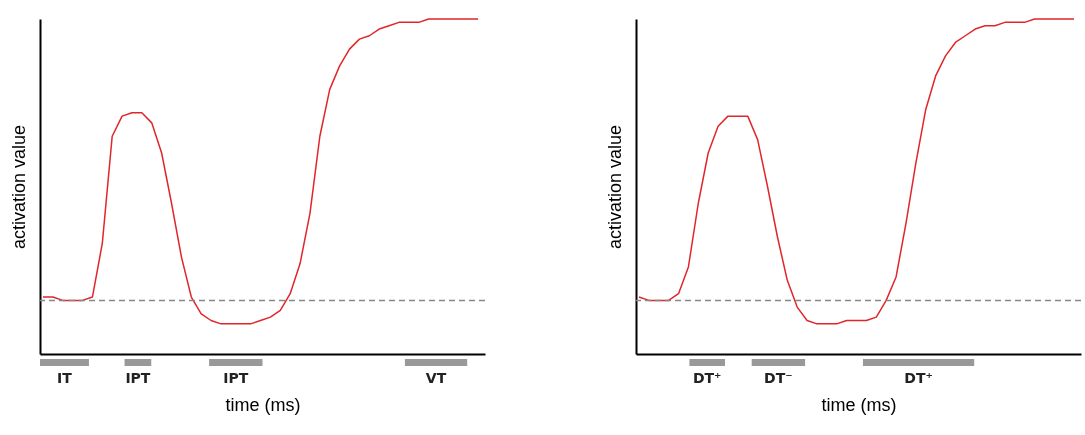 This screenshot has height=435, width=1085. I want to click on text: IT, so click(65, 378).